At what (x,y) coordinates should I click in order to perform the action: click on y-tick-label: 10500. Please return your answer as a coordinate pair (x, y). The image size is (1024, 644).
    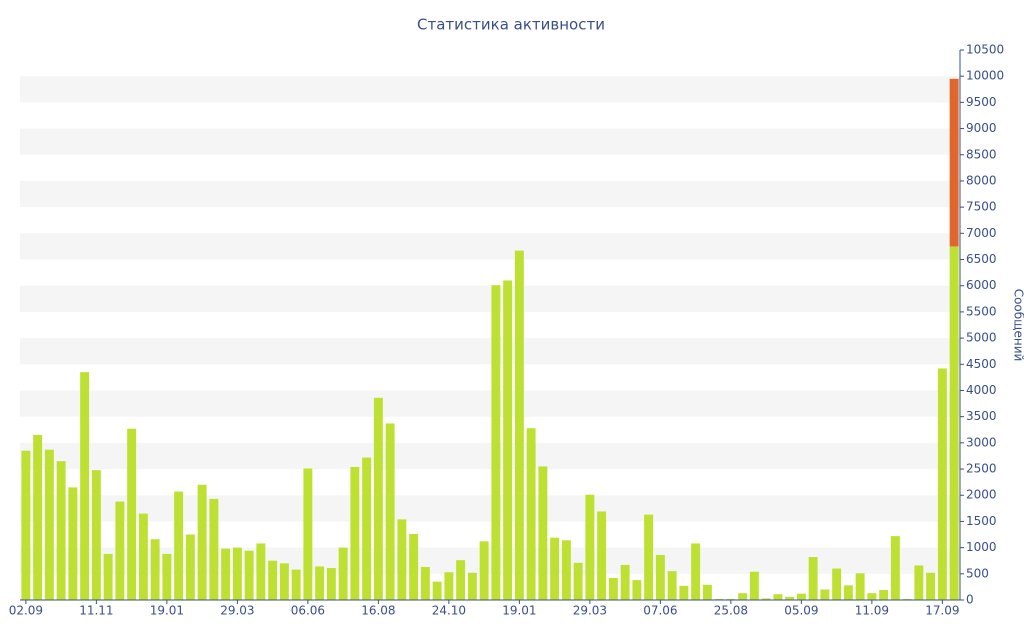
    Looking at the image, I should click on (985, 50).